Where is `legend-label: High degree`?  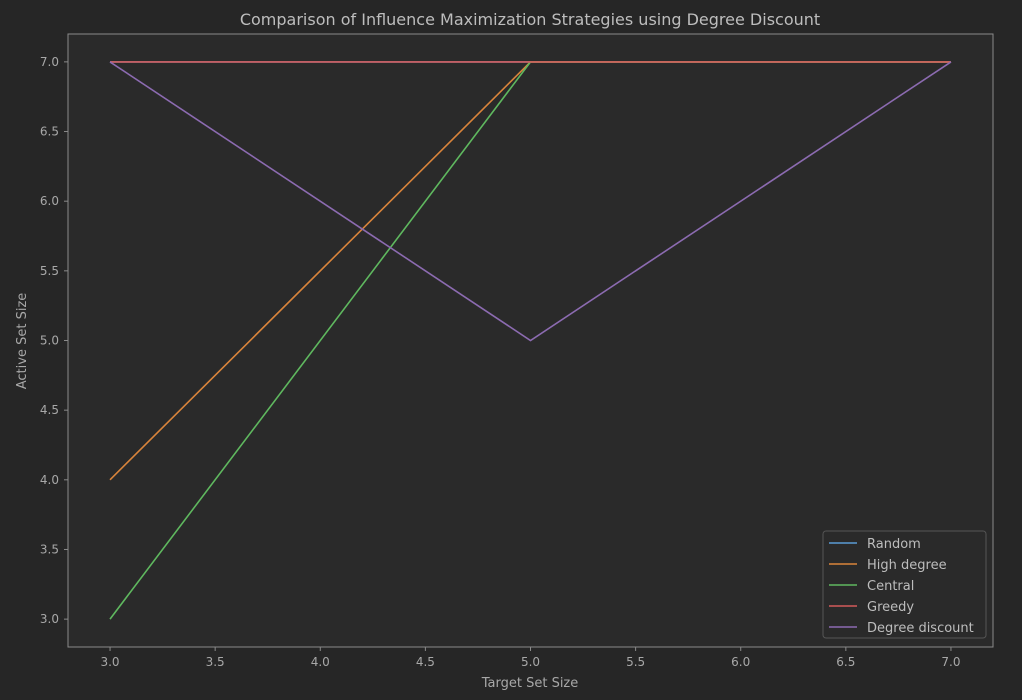
legend-label: High degree is located at coordinates (907, 565).